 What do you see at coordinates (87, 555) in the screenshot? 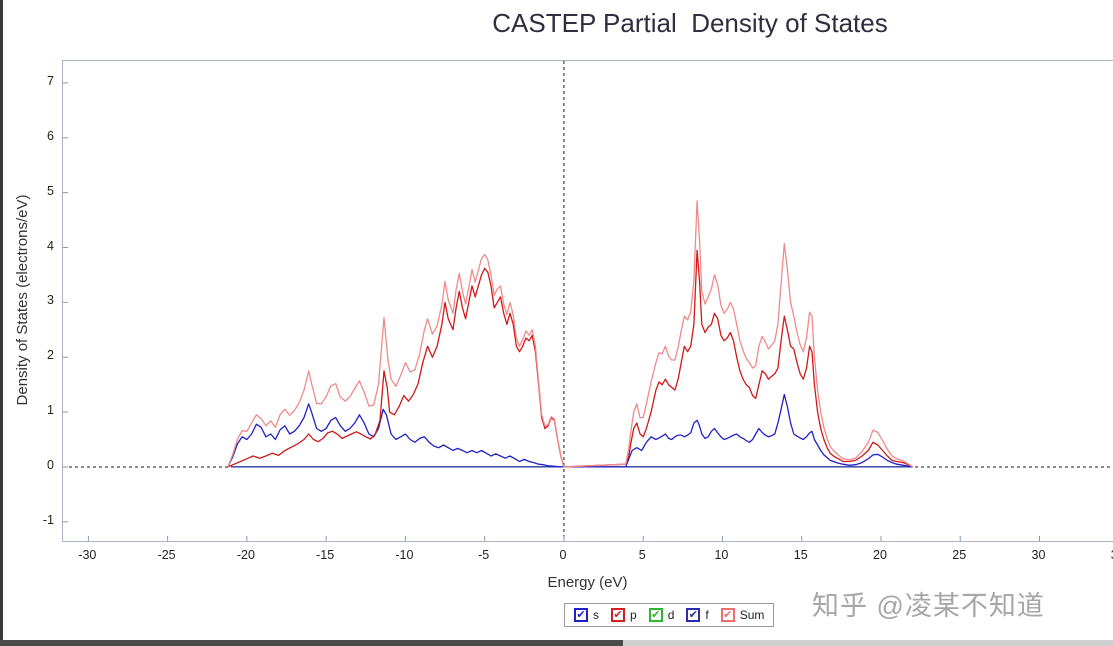
I see `x-tick-label: -30` at bounding box center [87, 555].